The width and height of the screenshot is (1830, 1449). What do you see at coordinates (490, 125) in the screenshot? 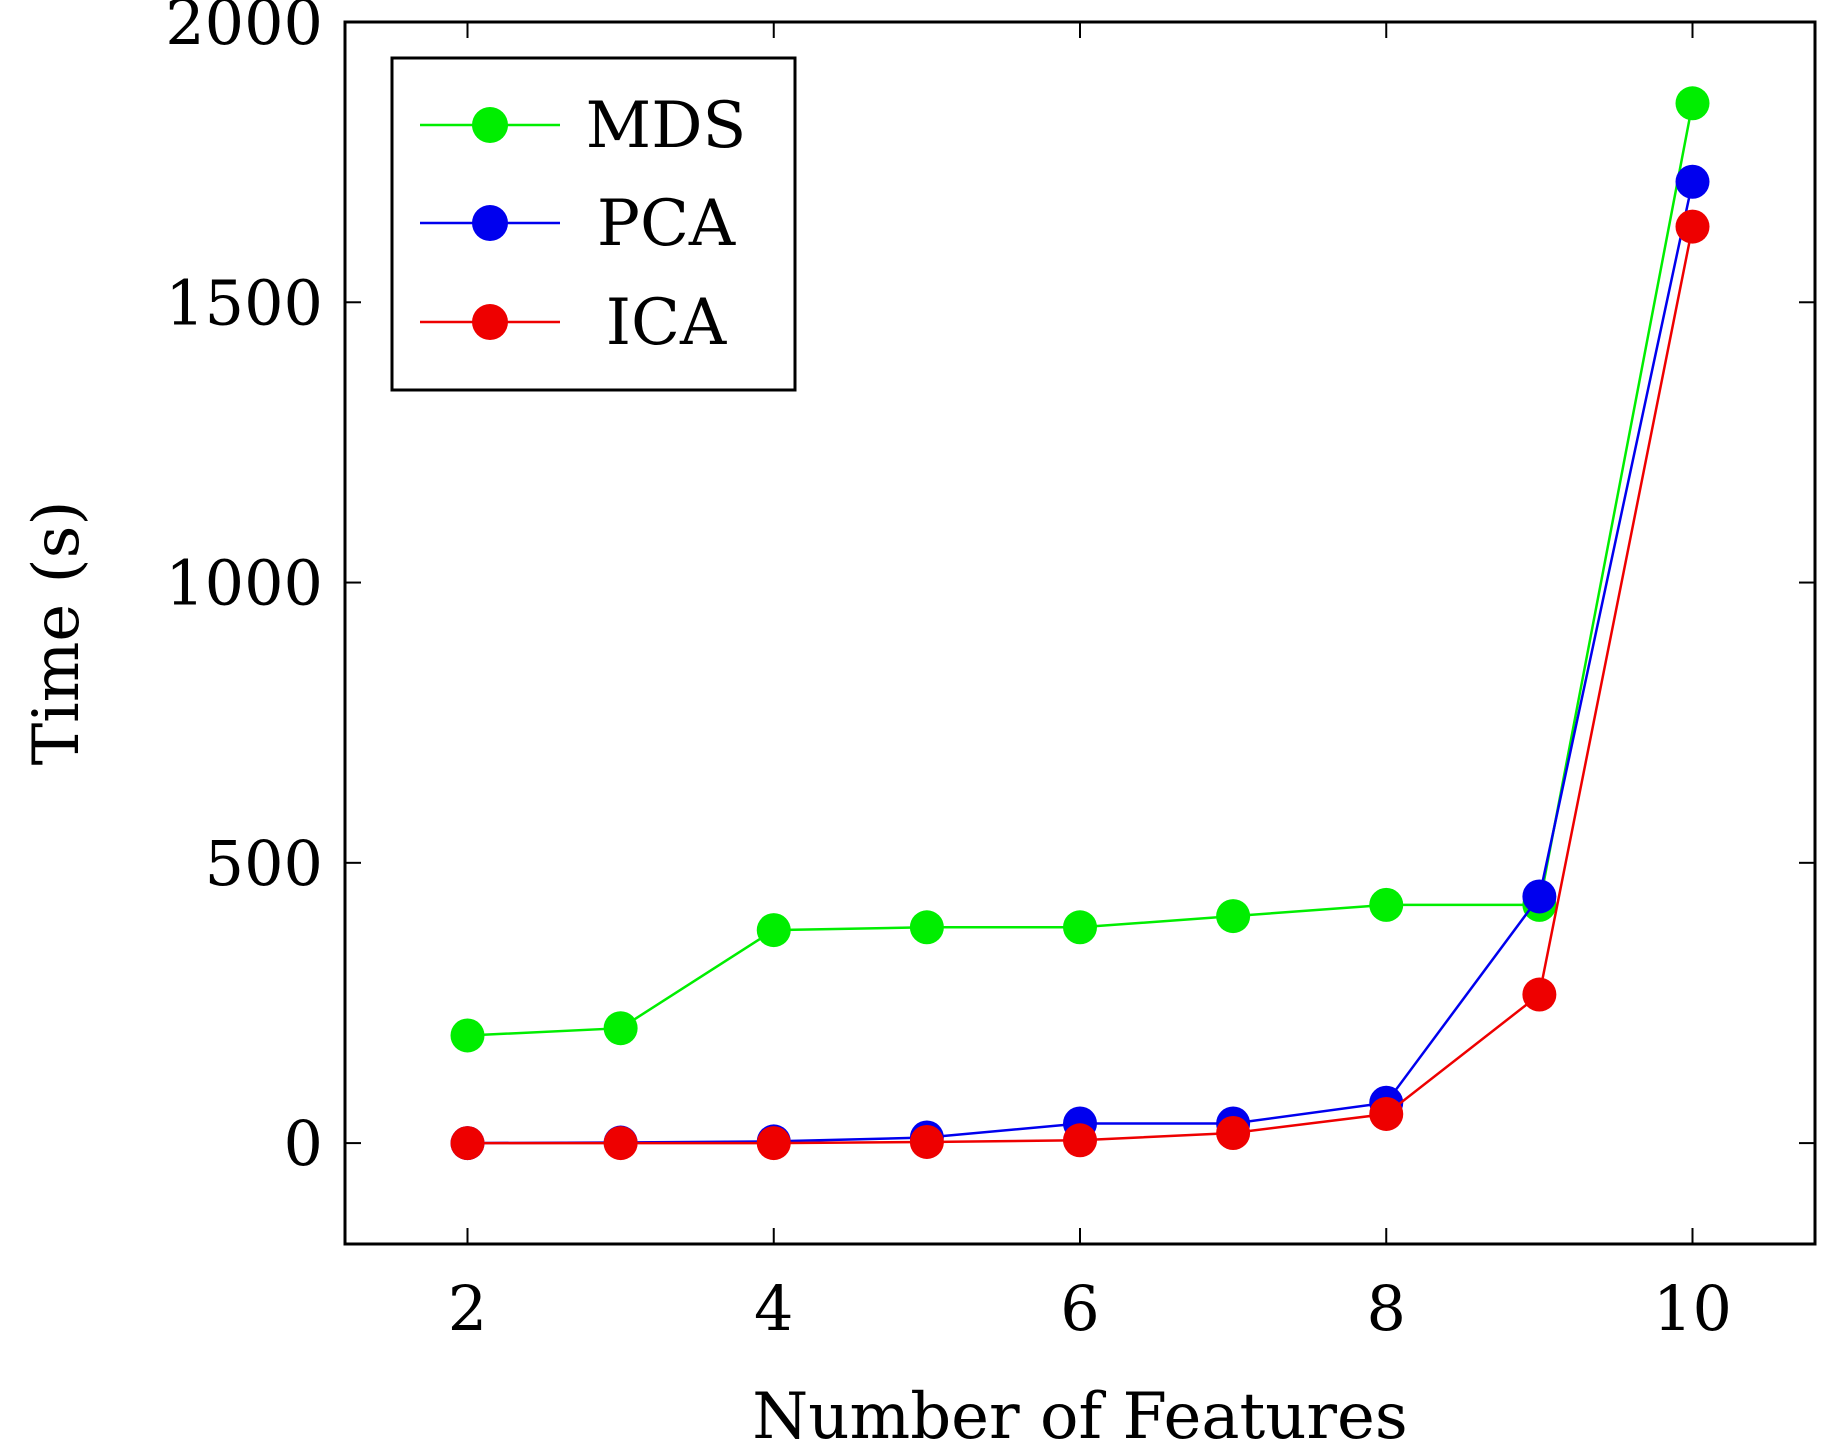
I see `legend-marker-mds` at bounding box center [490, 125].